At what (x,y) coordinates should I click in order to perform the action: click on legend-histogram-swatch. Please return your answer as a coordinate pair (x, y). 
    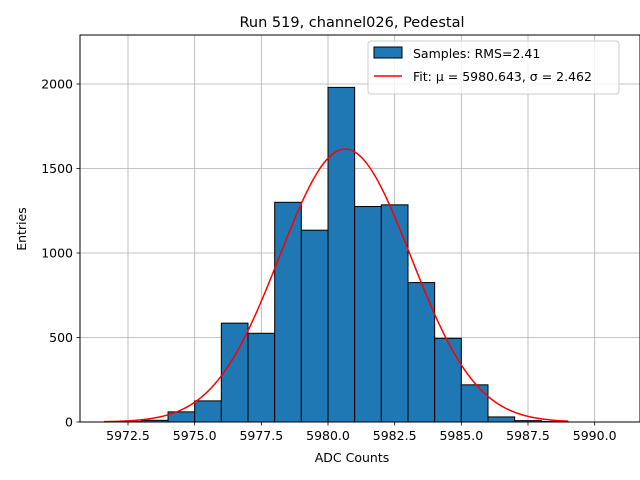
    Looking at the image, I should click on (388, 52).